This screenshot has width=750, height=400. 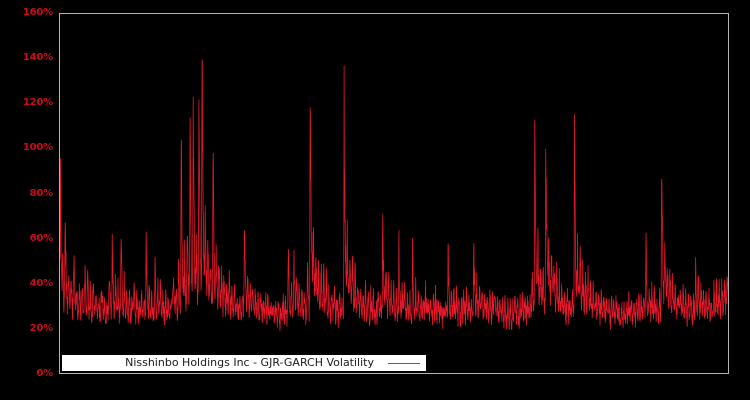 I want to click on legend-line-sample, so click(x=404, y=363).